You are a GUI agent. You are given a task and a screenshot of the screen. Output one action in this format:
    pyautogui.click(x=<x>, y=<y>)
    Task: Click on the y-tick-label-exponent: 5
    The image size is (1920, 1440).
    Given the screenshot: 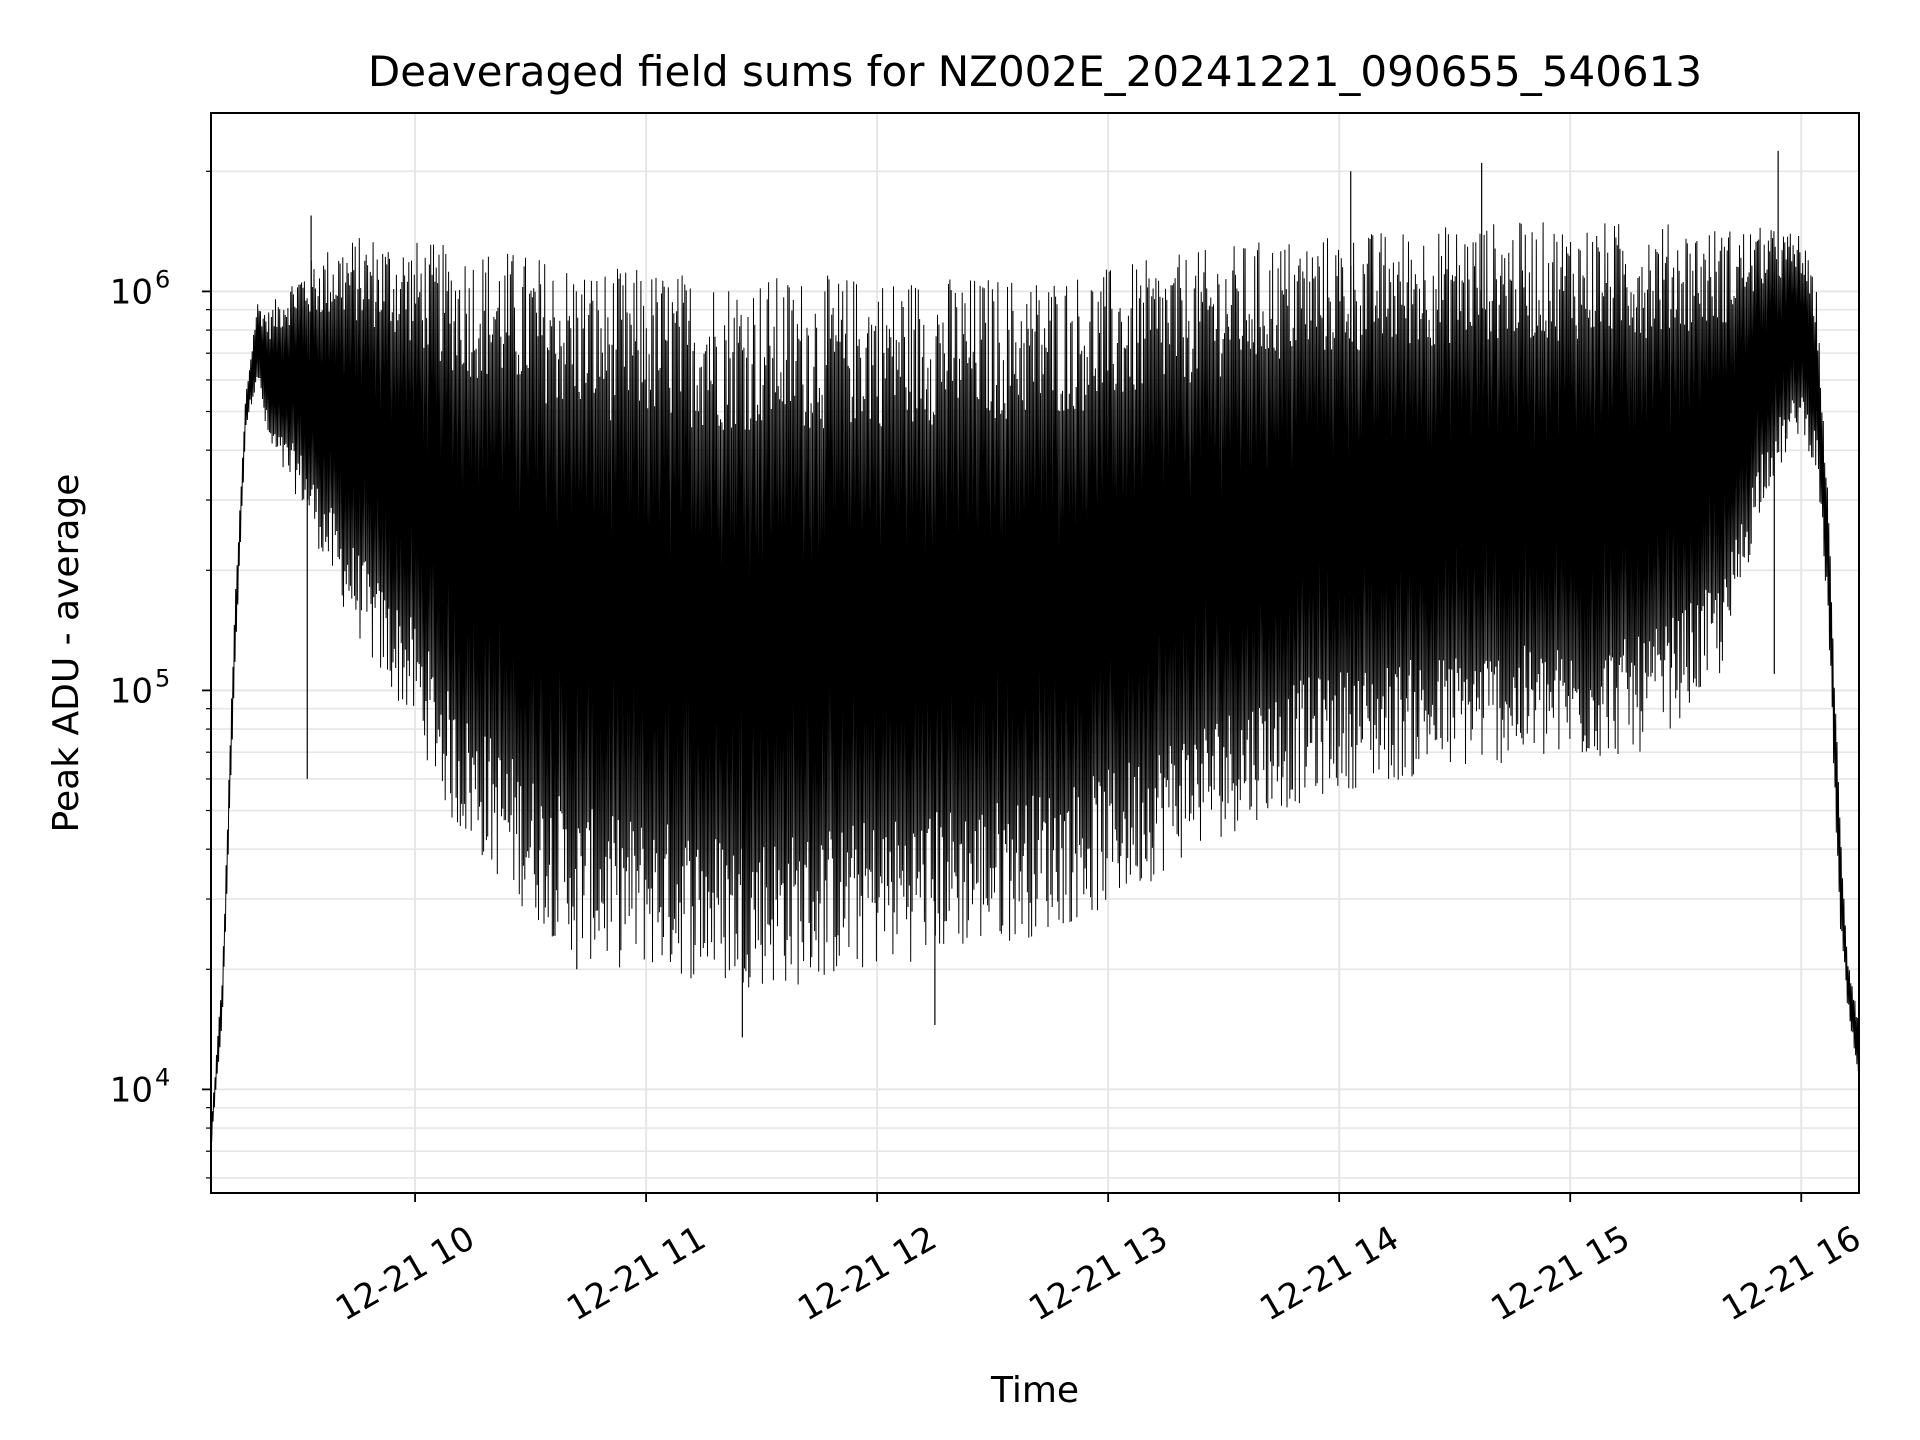 What is the action you would take?
    pyautogui.click(x=162, y=678)
    